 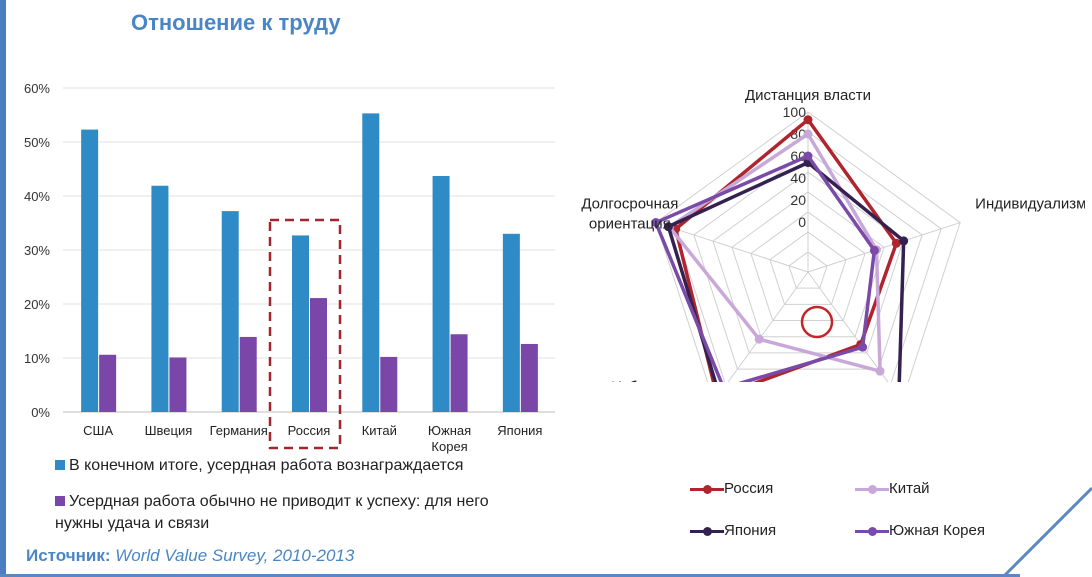 What do you see at coordinates (449, 446) in the screenshot?
I see `x-tick-label: Корея` at bounding box center [449, 446].